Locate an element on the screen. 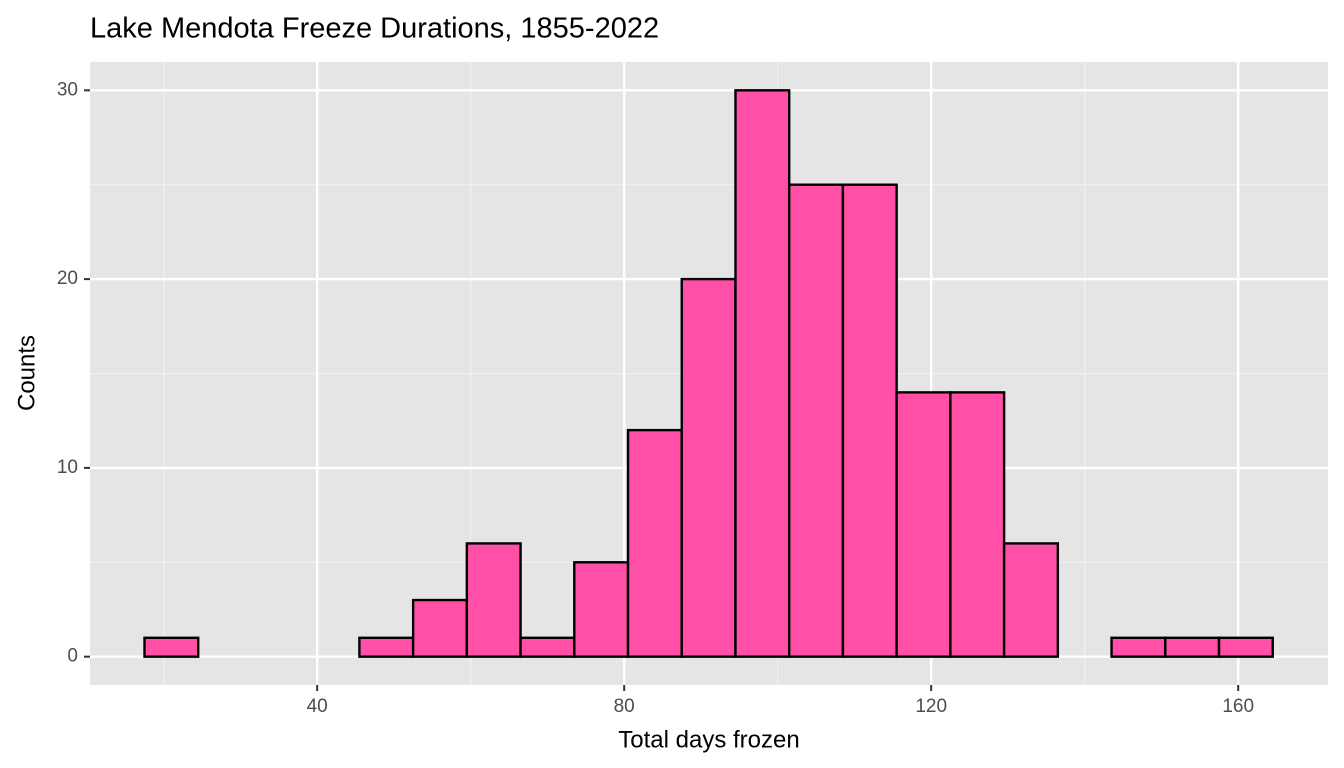 Image resolution: width=1344 pixels, height=768 pixels. y-tick-label: 0 is located at coordinates (72, 656).